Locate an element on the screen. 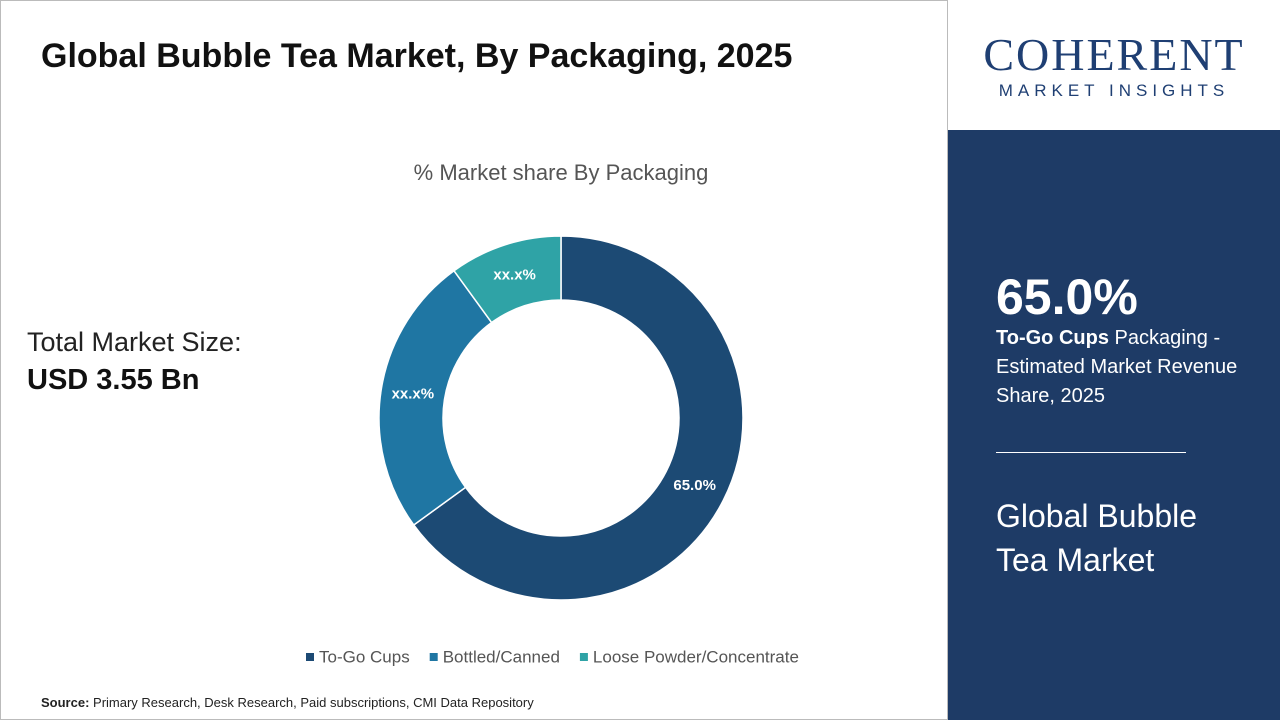  legend-label: Loose Powder/Concentrate is located at coordinates (696, 656).